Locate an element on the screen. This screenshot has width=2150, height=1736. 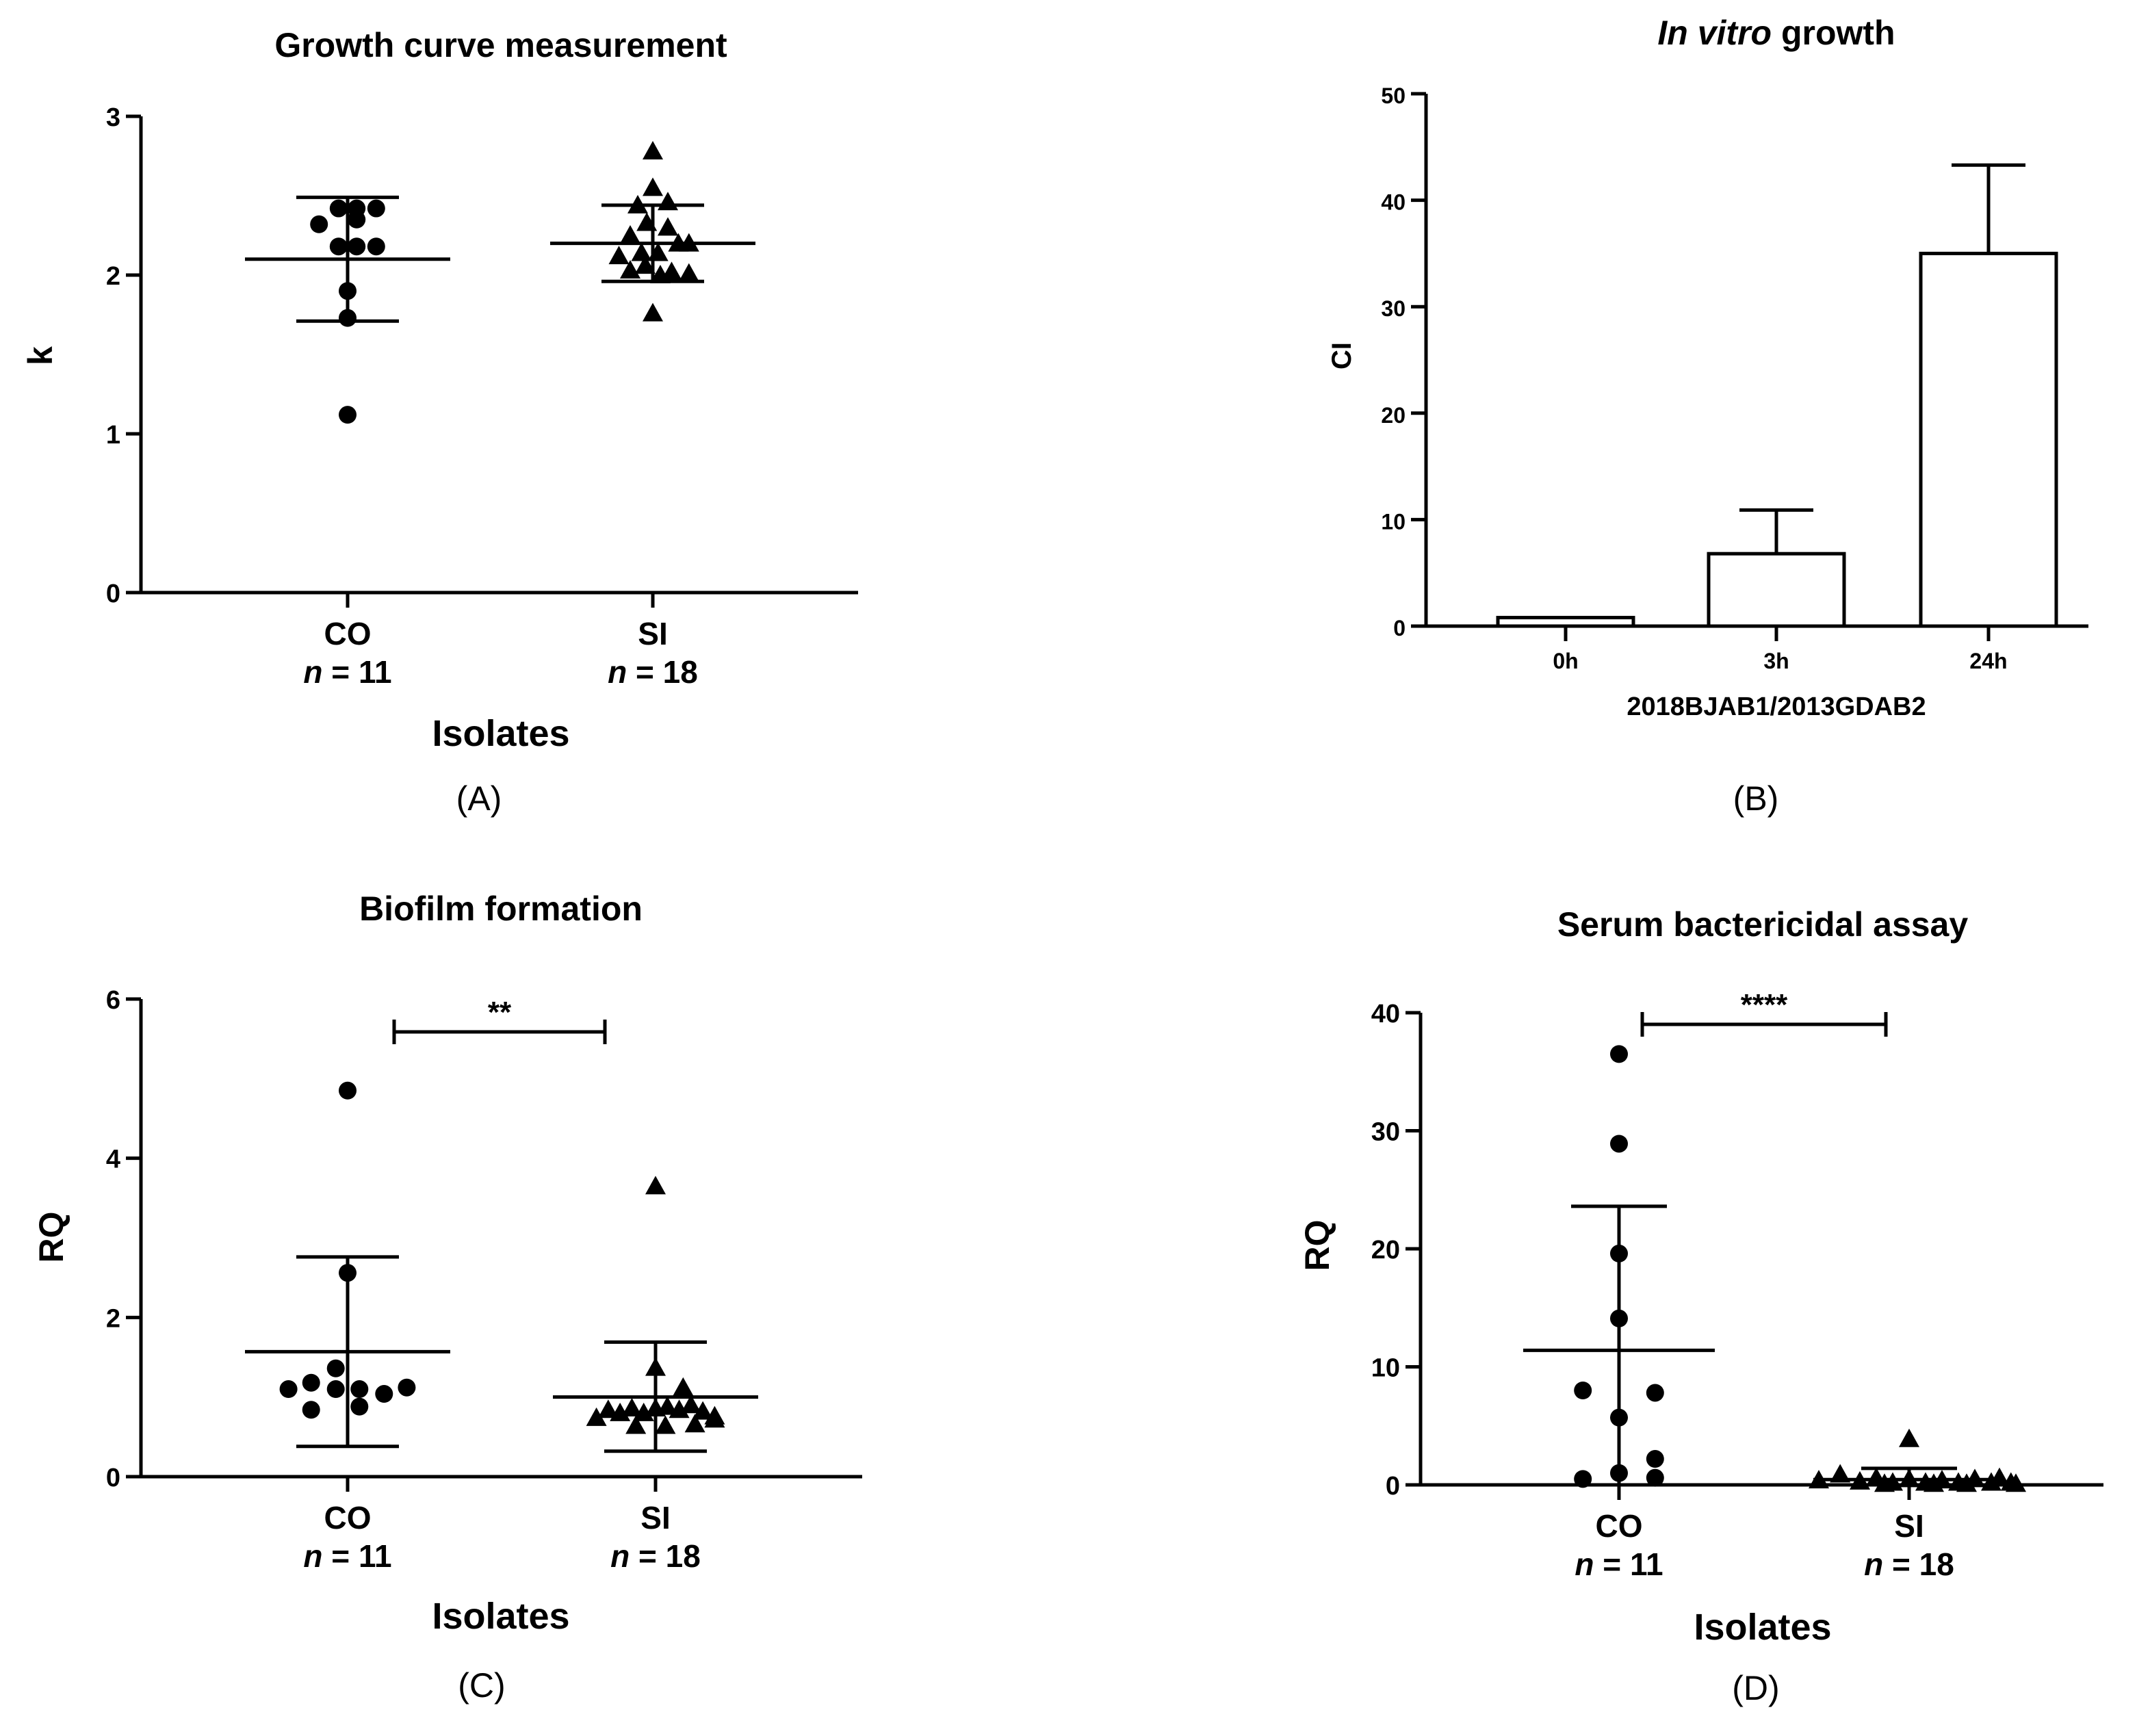
panel-c-xlabel: Isolates is located at coordinates (500, 1616).